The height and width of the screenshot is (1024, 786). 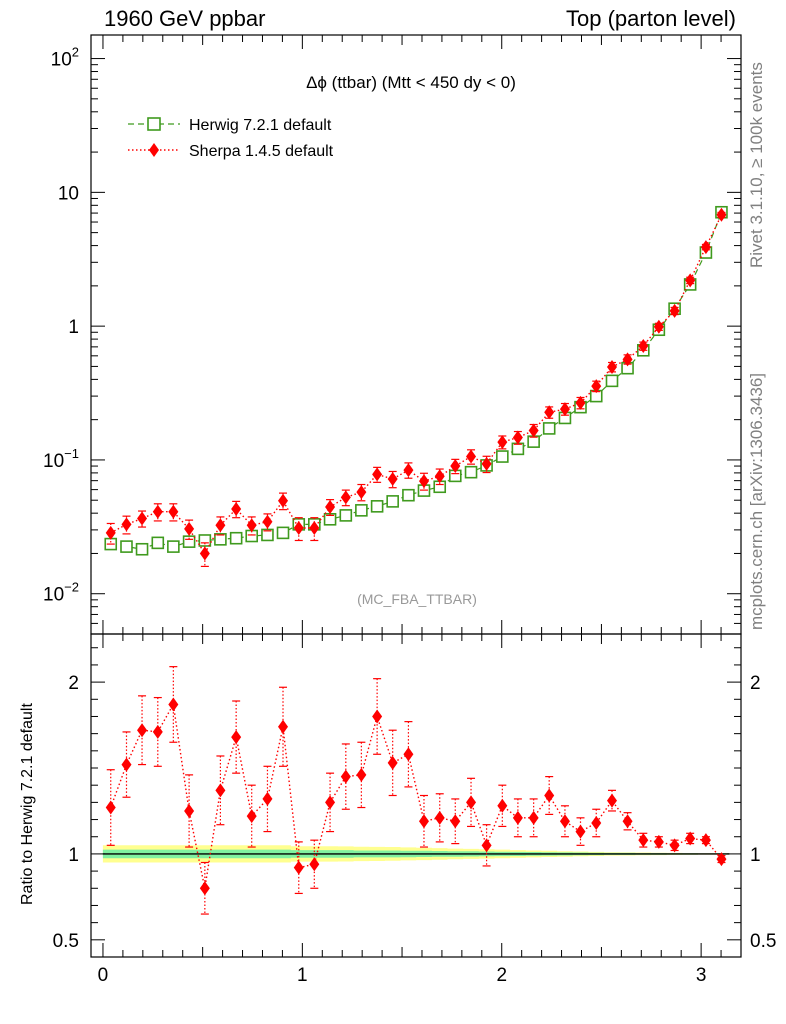 What do you see at coordinates (261, 151) in the screenshot?
I see `legend-sherpa-label: Sherpa 1.4.5 default` at bounding box center [261, 151].